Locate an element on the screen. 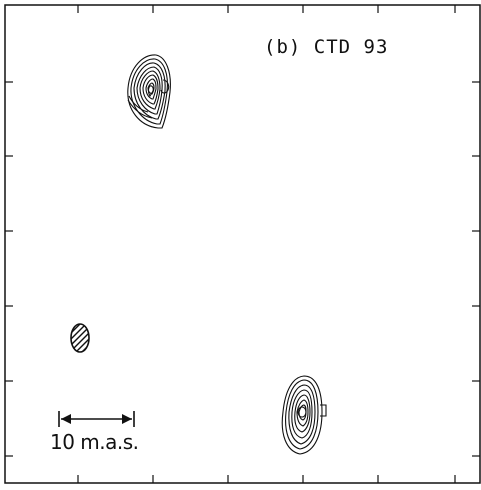 The image size is (481, 490). north-component is located at coordinates (149, 91).